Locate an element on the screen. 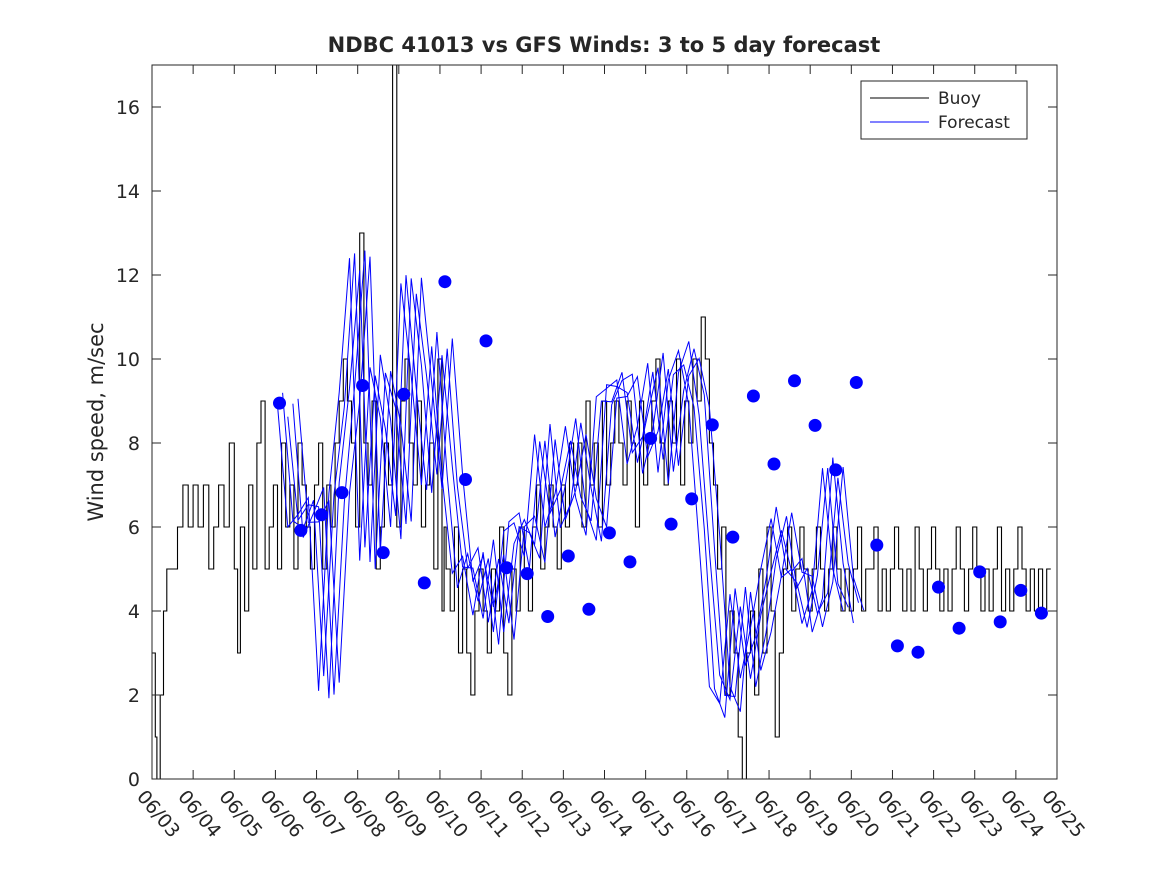  y-tick-label: 8 is located at coordinates (134, 444).